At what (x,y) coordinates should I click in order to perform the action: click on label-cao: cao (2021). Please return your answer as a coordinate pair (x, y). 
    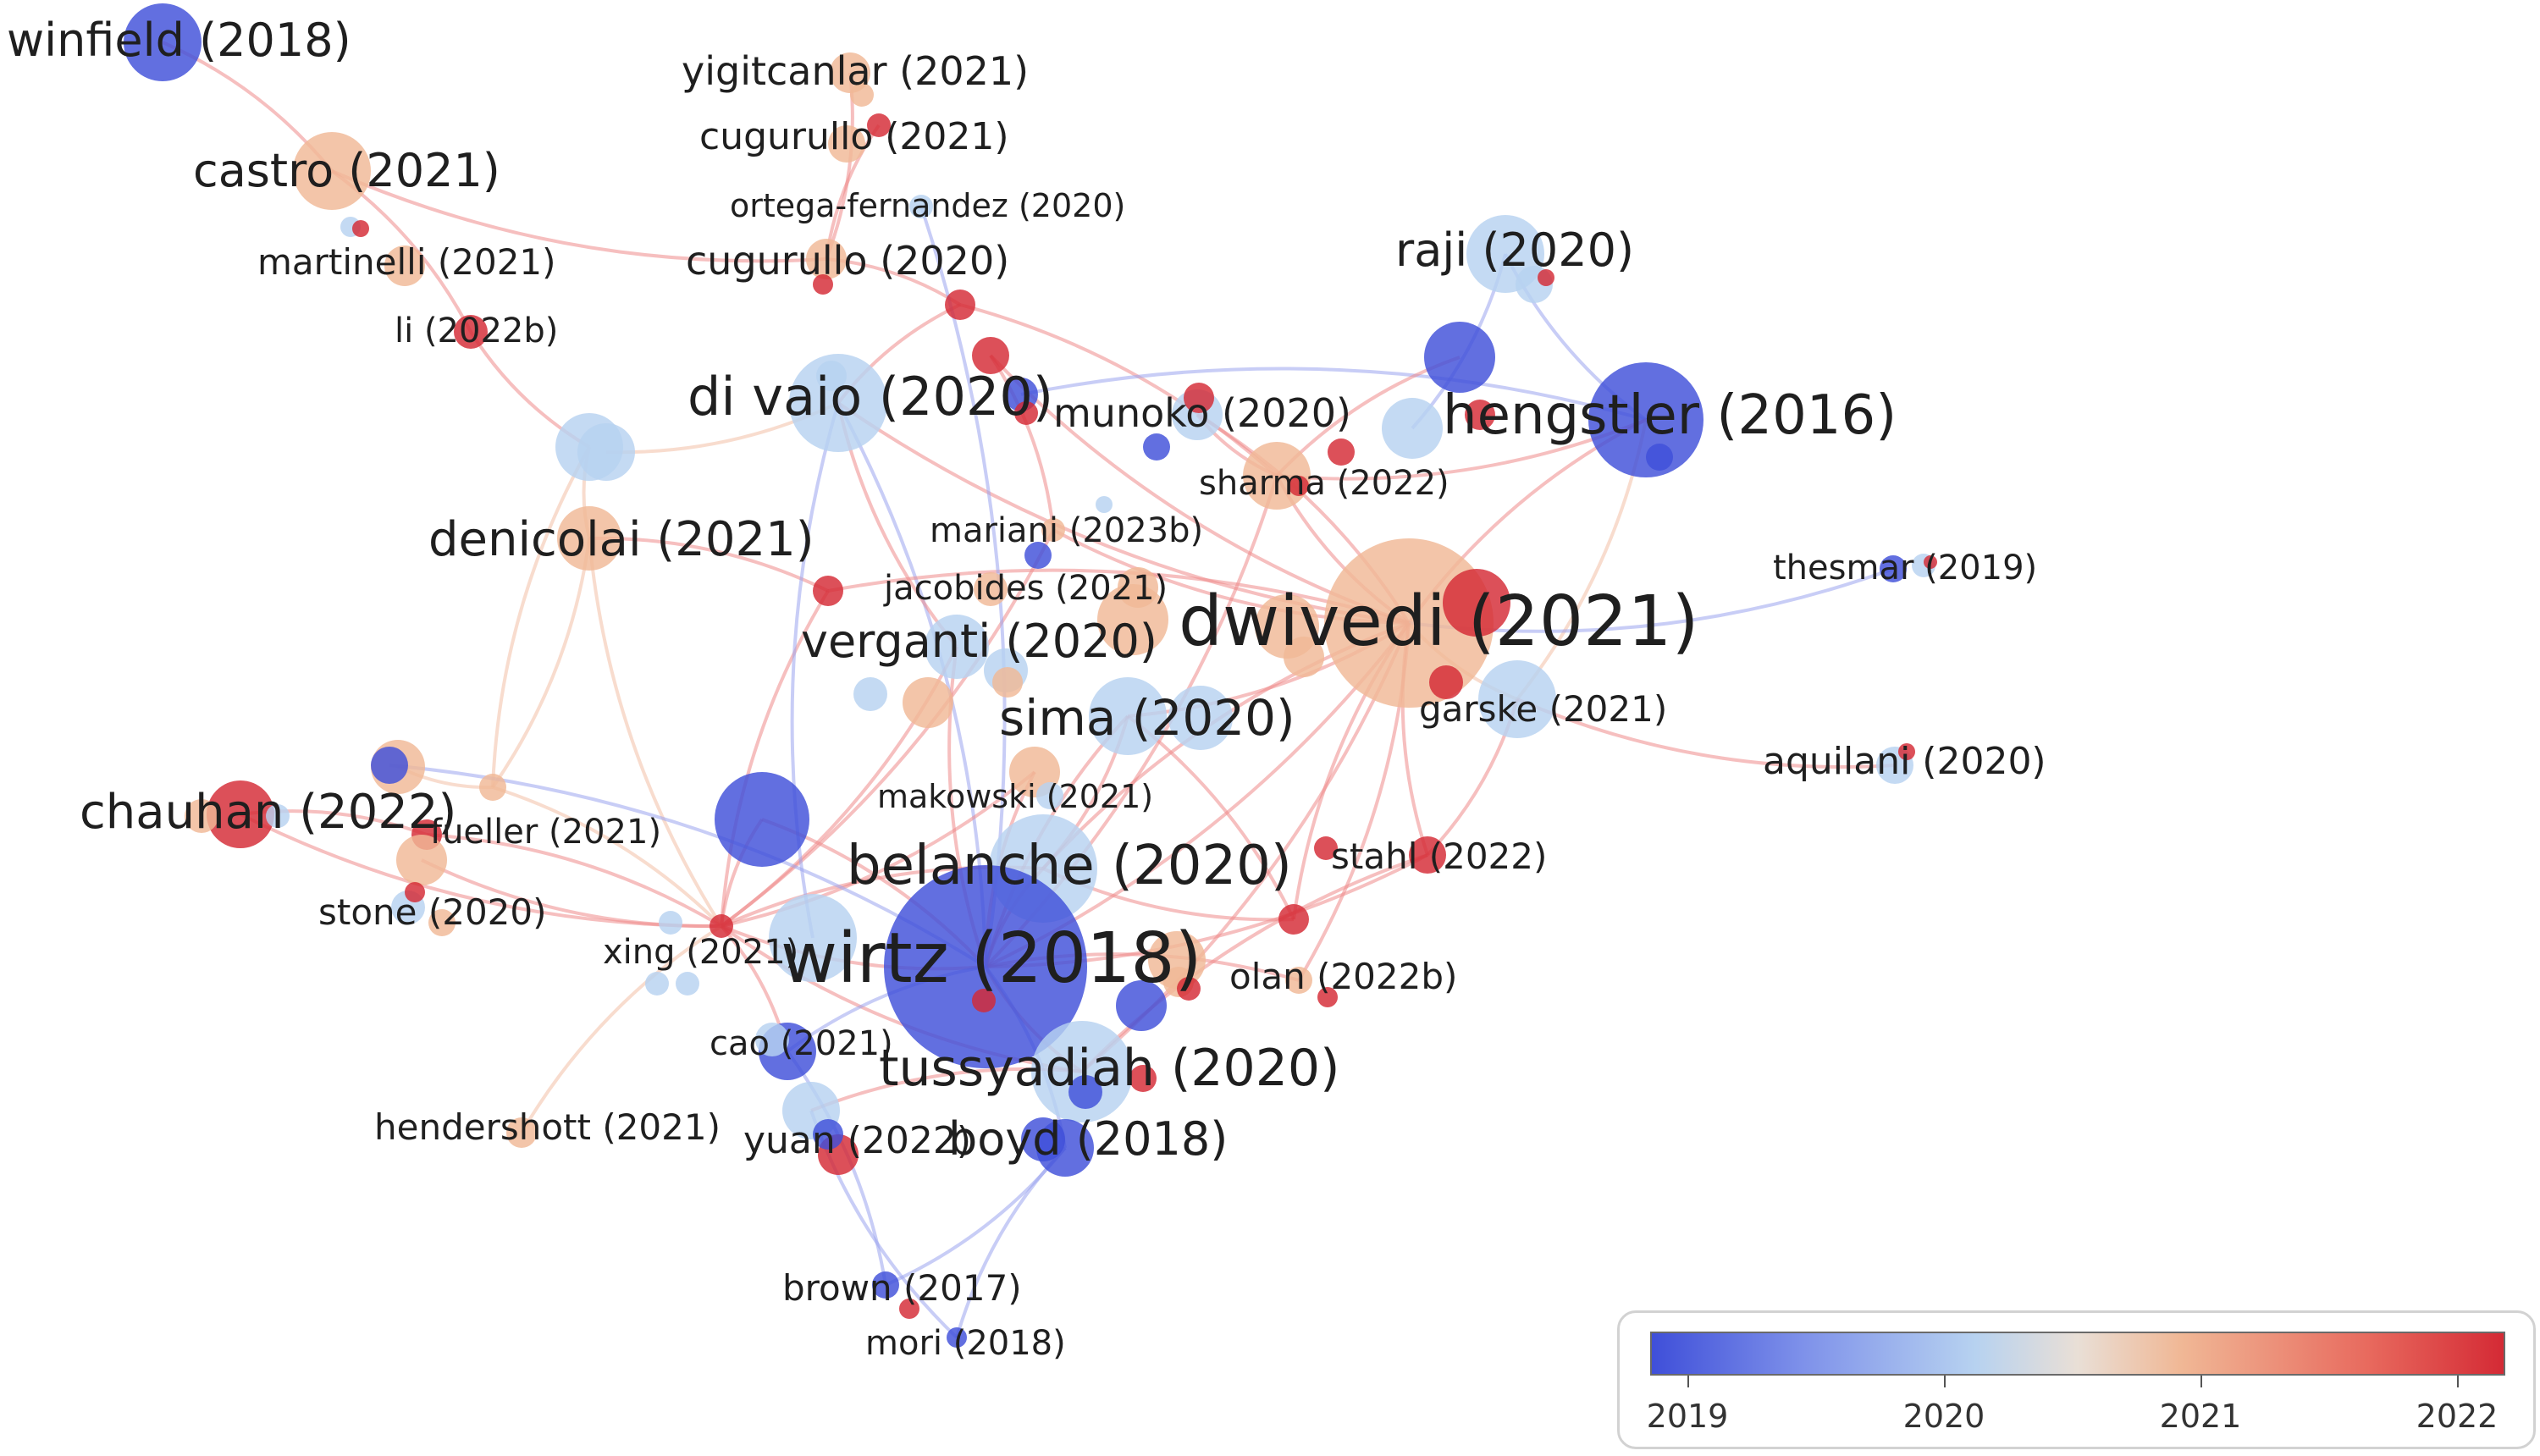
    Looking at the image, I should click on (801, 1043).